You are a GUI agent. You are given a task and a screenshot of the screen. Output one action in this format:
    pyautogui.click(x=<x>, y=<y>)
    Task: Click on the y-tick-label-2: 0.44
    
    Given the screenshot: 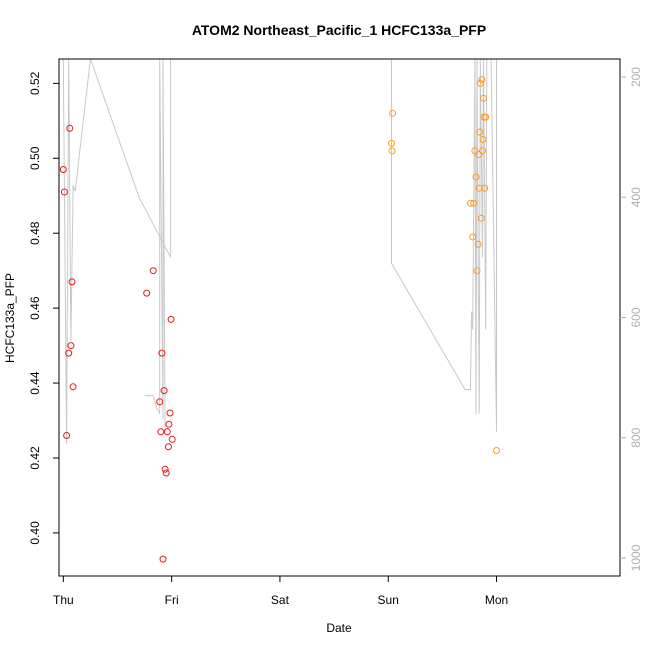 What is the action you would take?
    pyautogui.click(x=35, y=383)
    